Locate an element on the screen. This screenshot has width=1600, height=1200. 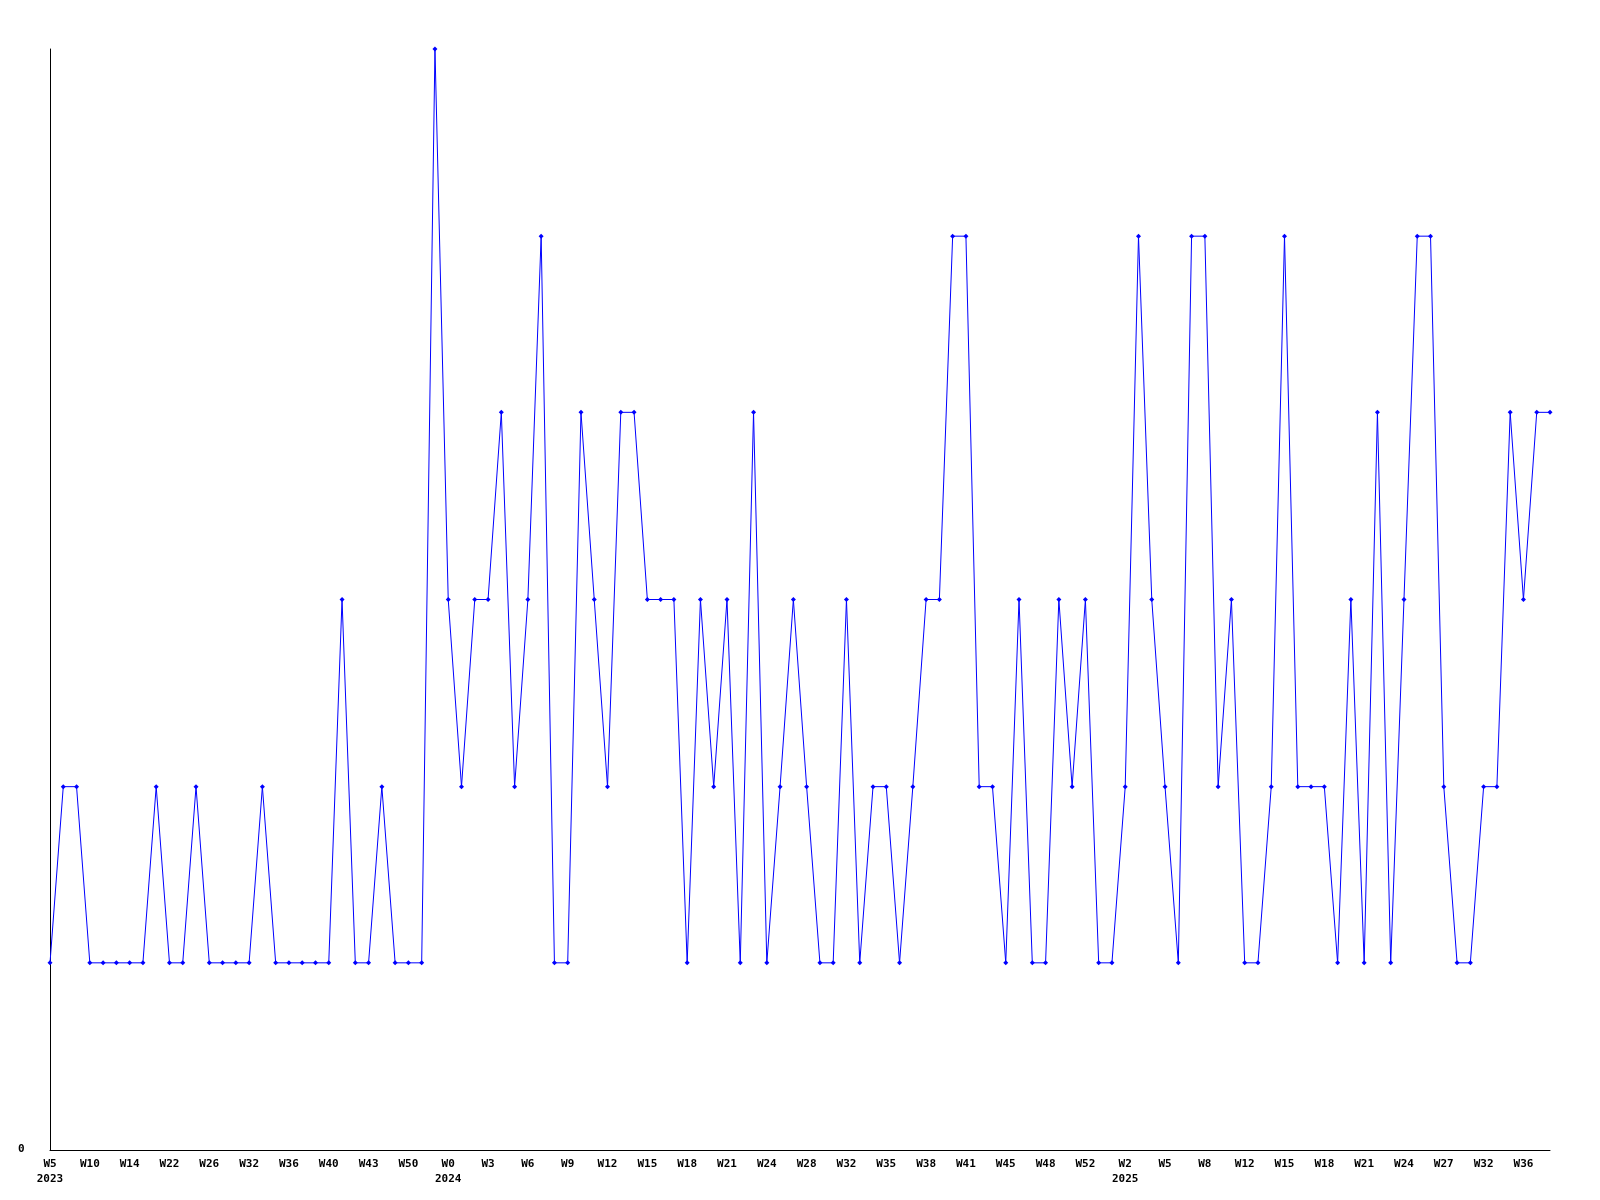
x-tick-label: W10 is located at coordinates (89, 1163).